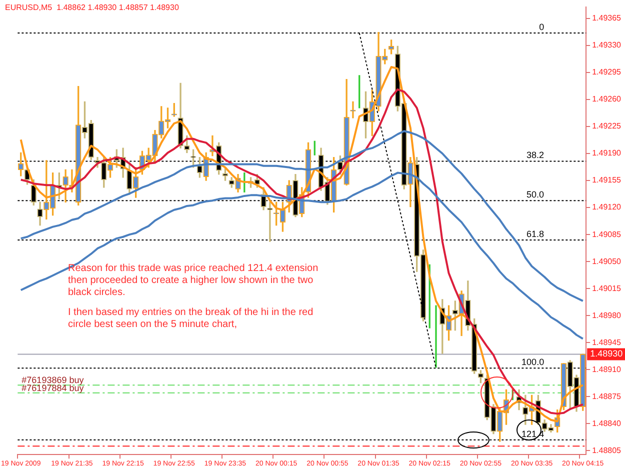 The width and height of the screenshot is (625, 469). I want to click on y-tick-label: 1.49015, so click(607, 288).